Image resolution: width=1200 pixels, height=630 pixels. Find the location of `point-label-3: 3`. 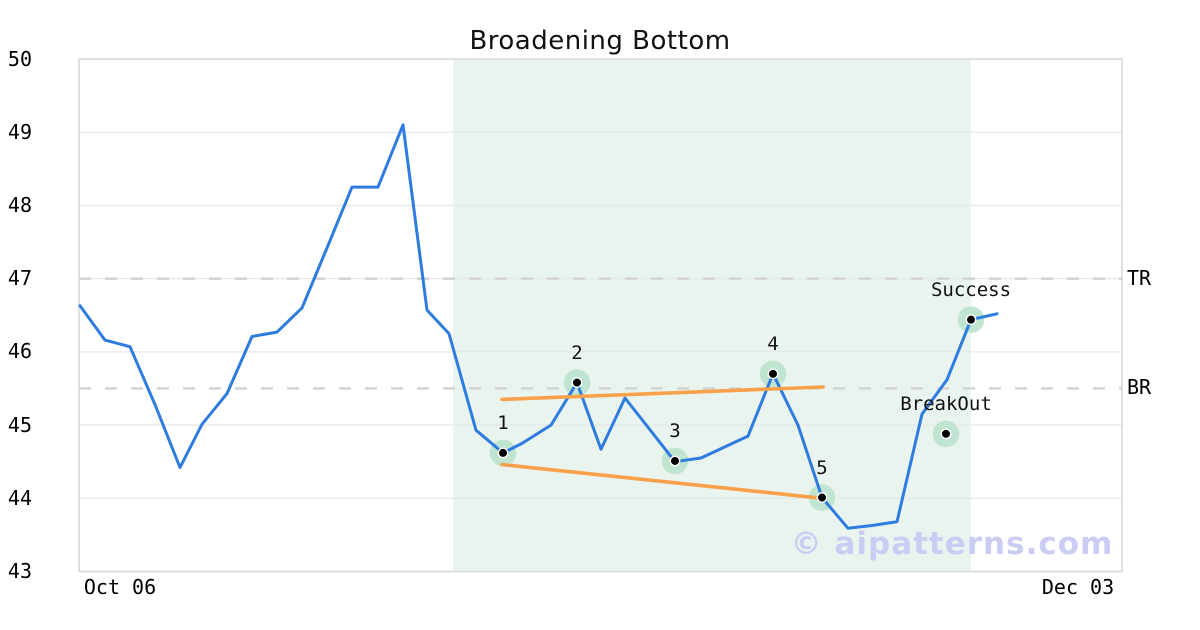

point-label-3: 3 is located at coordinates (675, 430).